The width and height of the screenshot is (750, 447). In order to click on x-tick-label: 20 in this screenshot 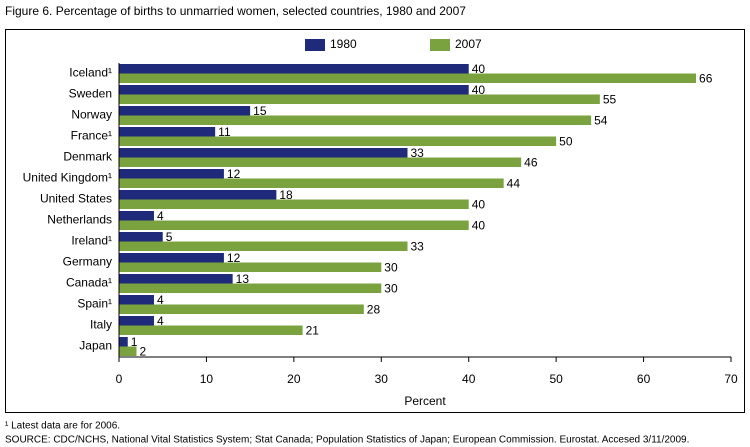, I will do `click(294, 379)`.